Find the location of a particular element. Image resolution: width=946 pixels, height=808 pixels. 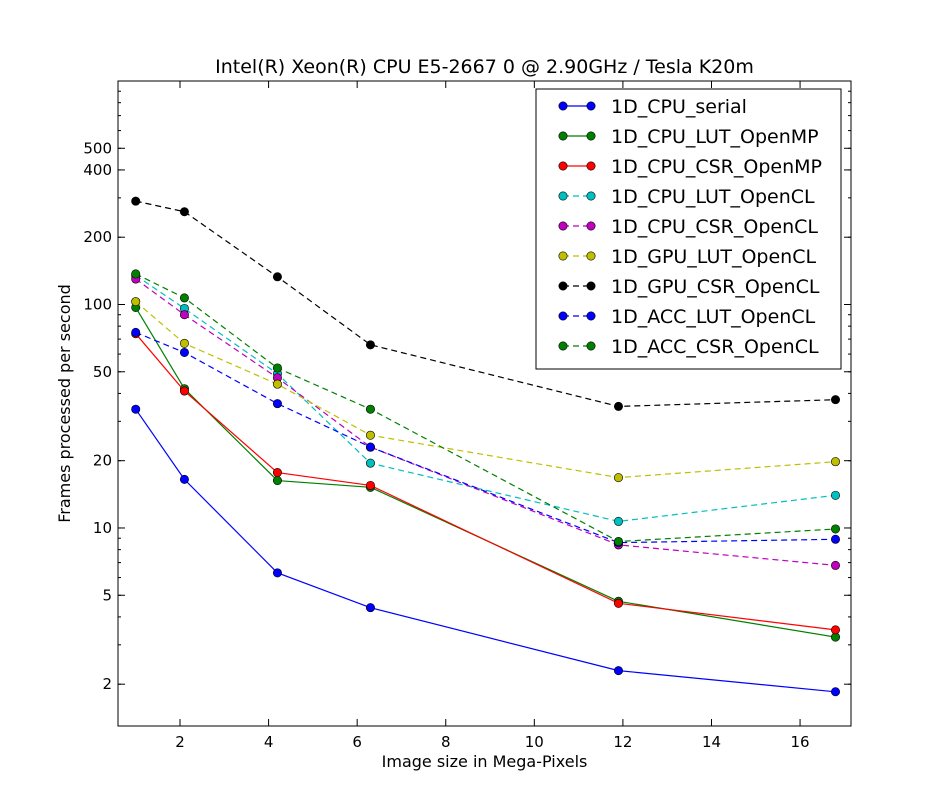

legend-item: 1D_CPU_CSR_OpenCL is located at coordinates (688, 227).